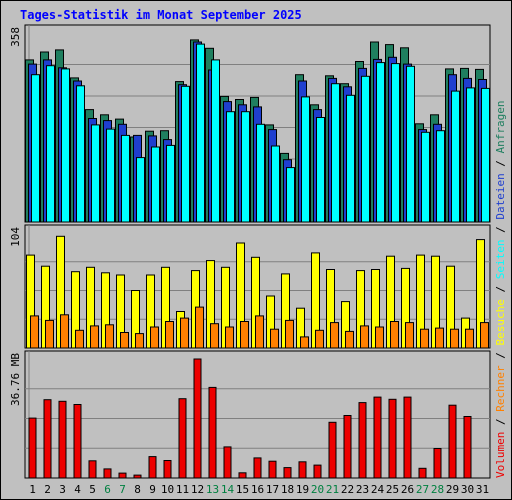 This screenshot has height=500, width=512. What do you see at coordinates (122, 489) in the screenshot?
I see `x-tick-label: 7` at bounding box center [122, 489].